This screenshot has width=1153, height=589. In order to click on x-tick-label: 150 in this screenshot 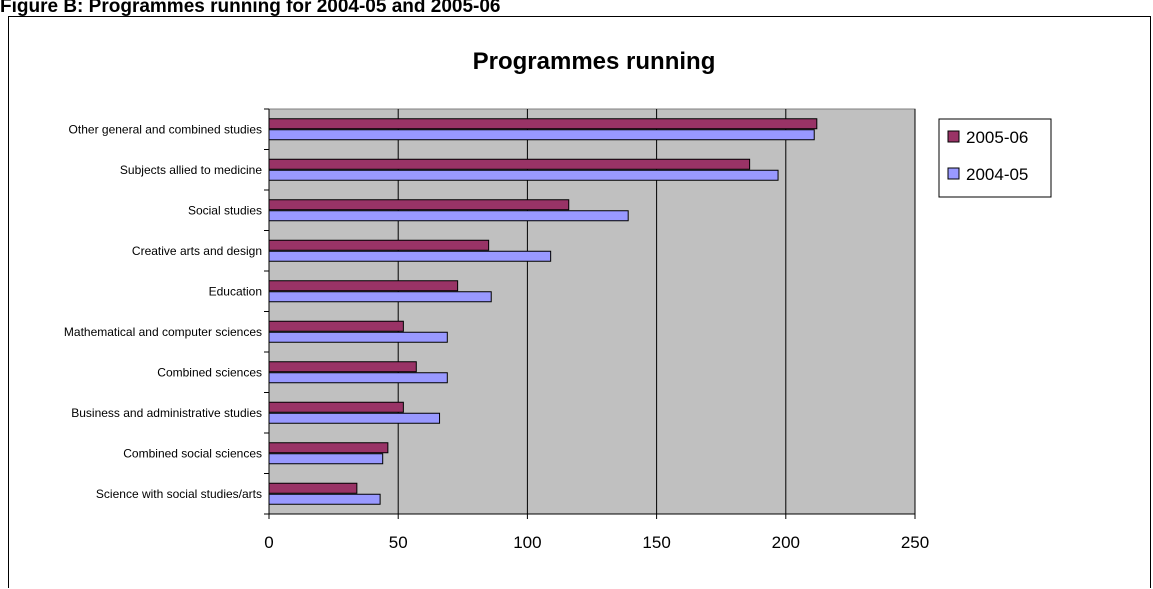, I will do `click(656, 542)`.